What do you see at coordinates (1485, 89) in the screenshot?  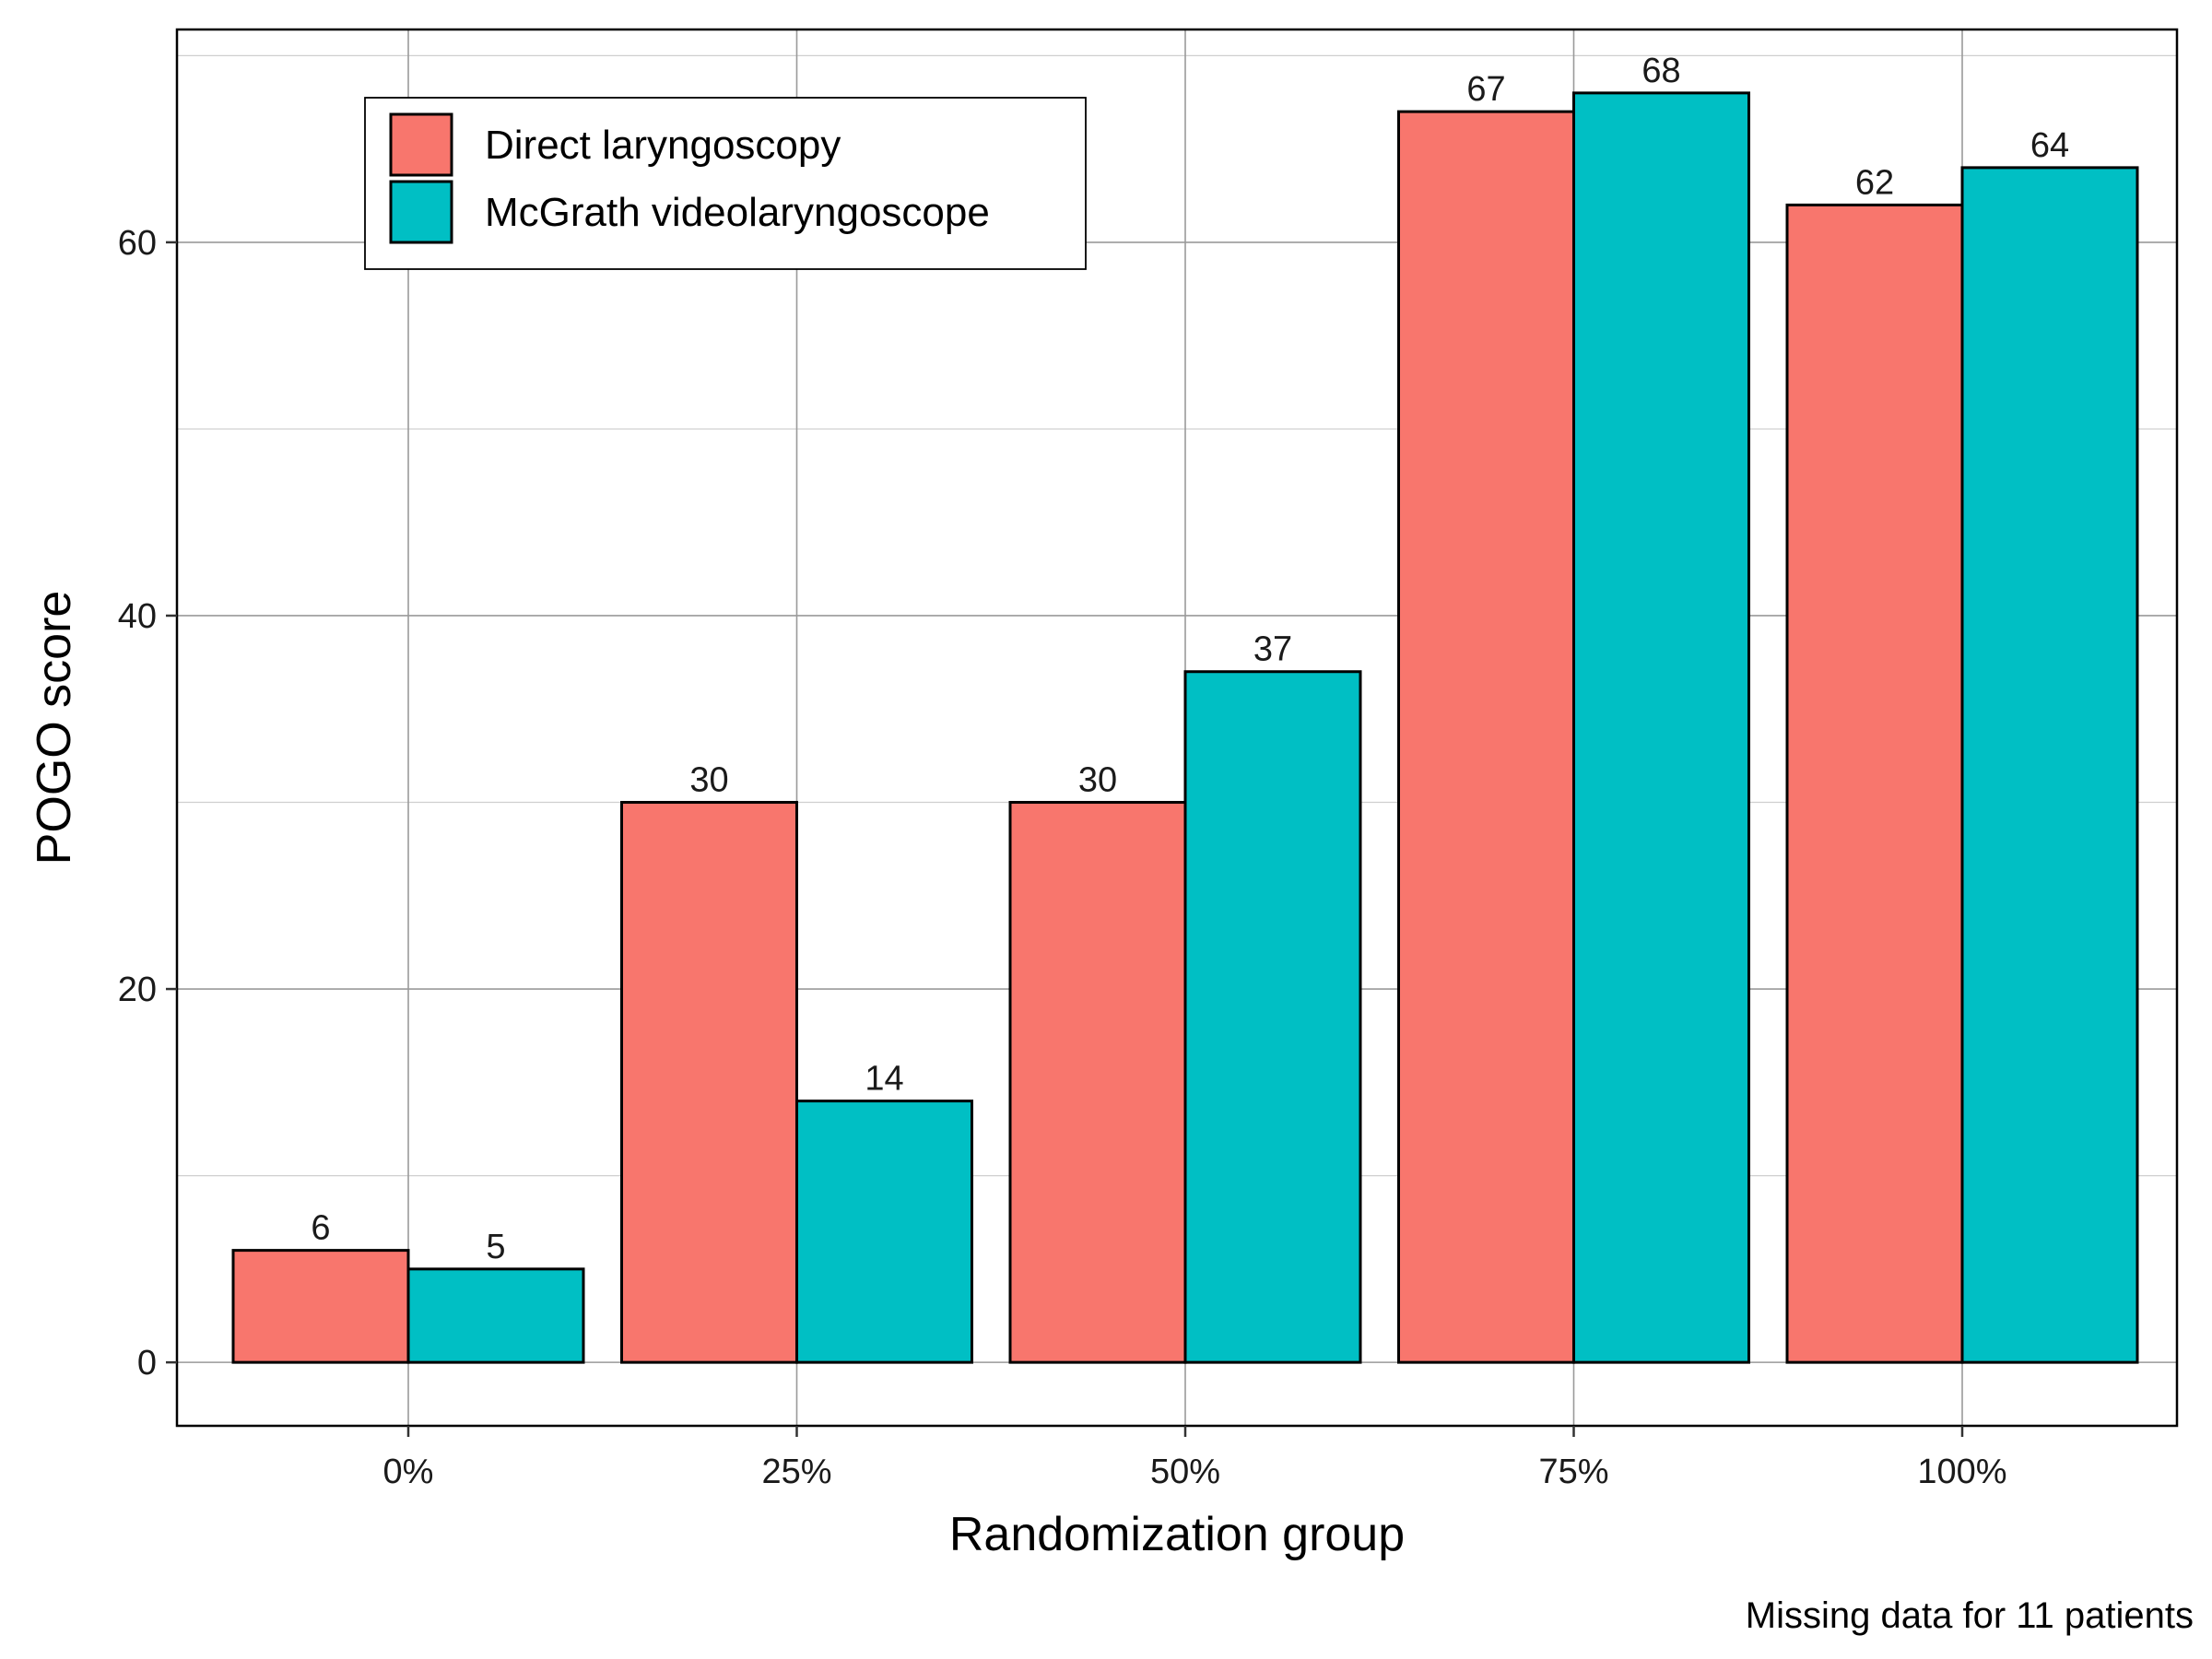 I see `bar-value-label: 67` at bounding box center [1485, 89].